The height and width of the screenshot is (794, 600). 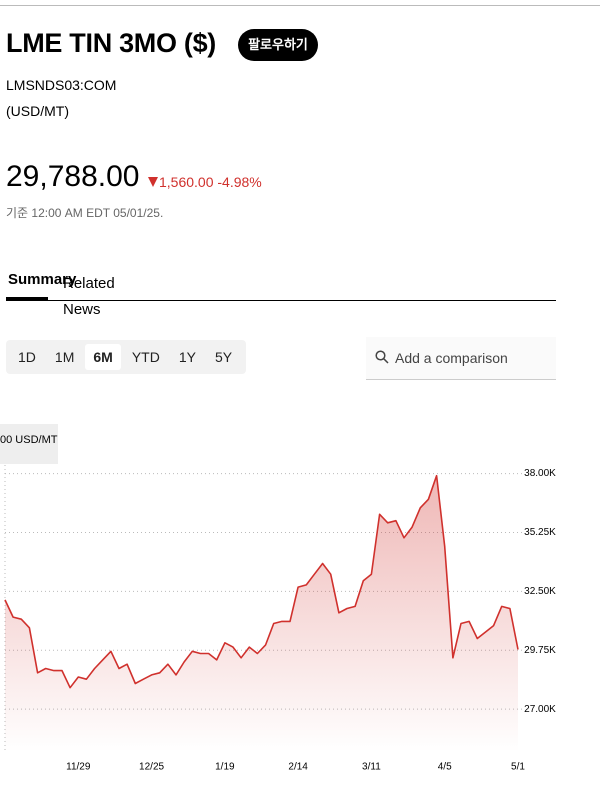 I want to click on tab: Related News, so click(x=89, y=296).